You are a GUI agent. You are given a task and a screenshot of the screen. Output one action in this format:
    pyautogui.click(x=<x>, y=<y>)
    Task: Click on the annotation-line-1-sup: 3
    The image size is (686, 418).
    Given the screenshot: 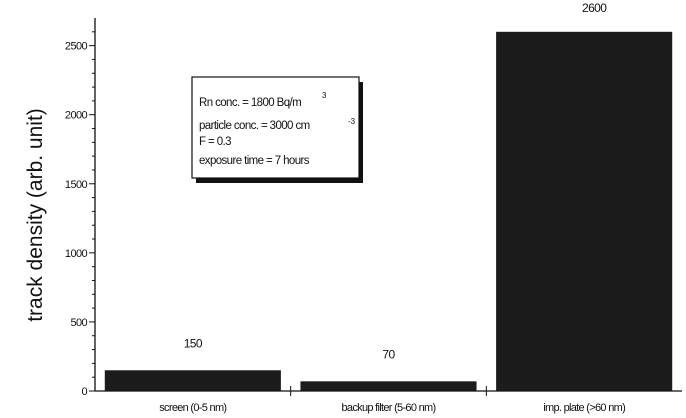 What is the action you would take?
    pyautogui.click(x=324, y=95)
    